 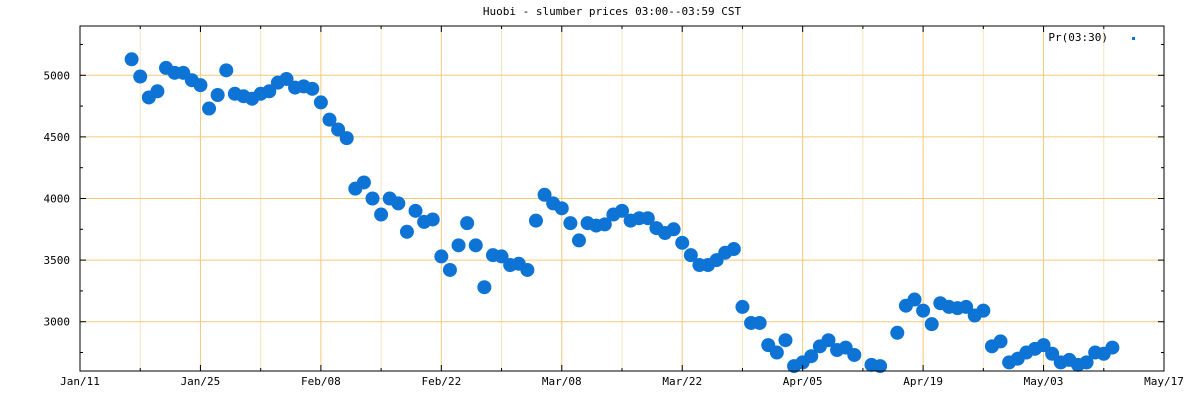 What do you see at coordinates (321, 381) in the screenshot?
I see `x-tick-label: Feb/08` at bounding box center [321, 381].